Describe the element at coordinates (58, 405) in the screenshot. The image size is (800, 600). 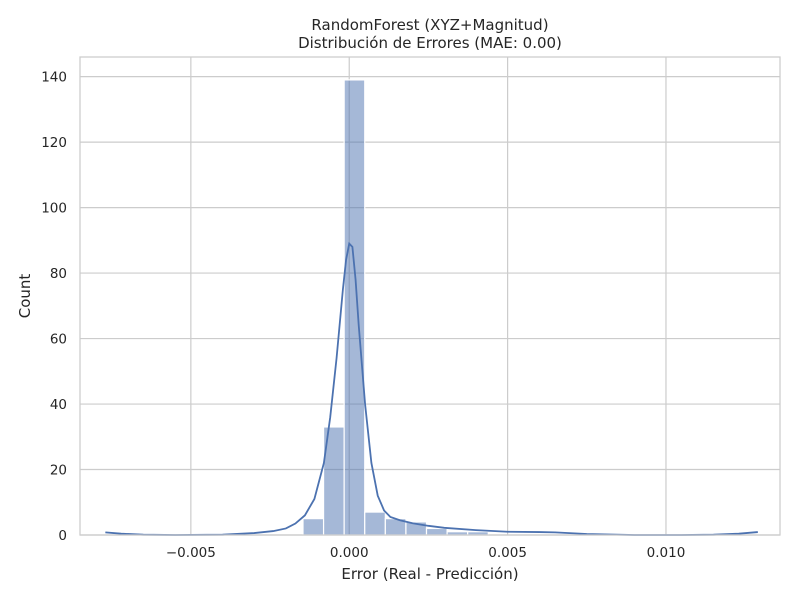
I see `y-tick-label: 40` at that location.